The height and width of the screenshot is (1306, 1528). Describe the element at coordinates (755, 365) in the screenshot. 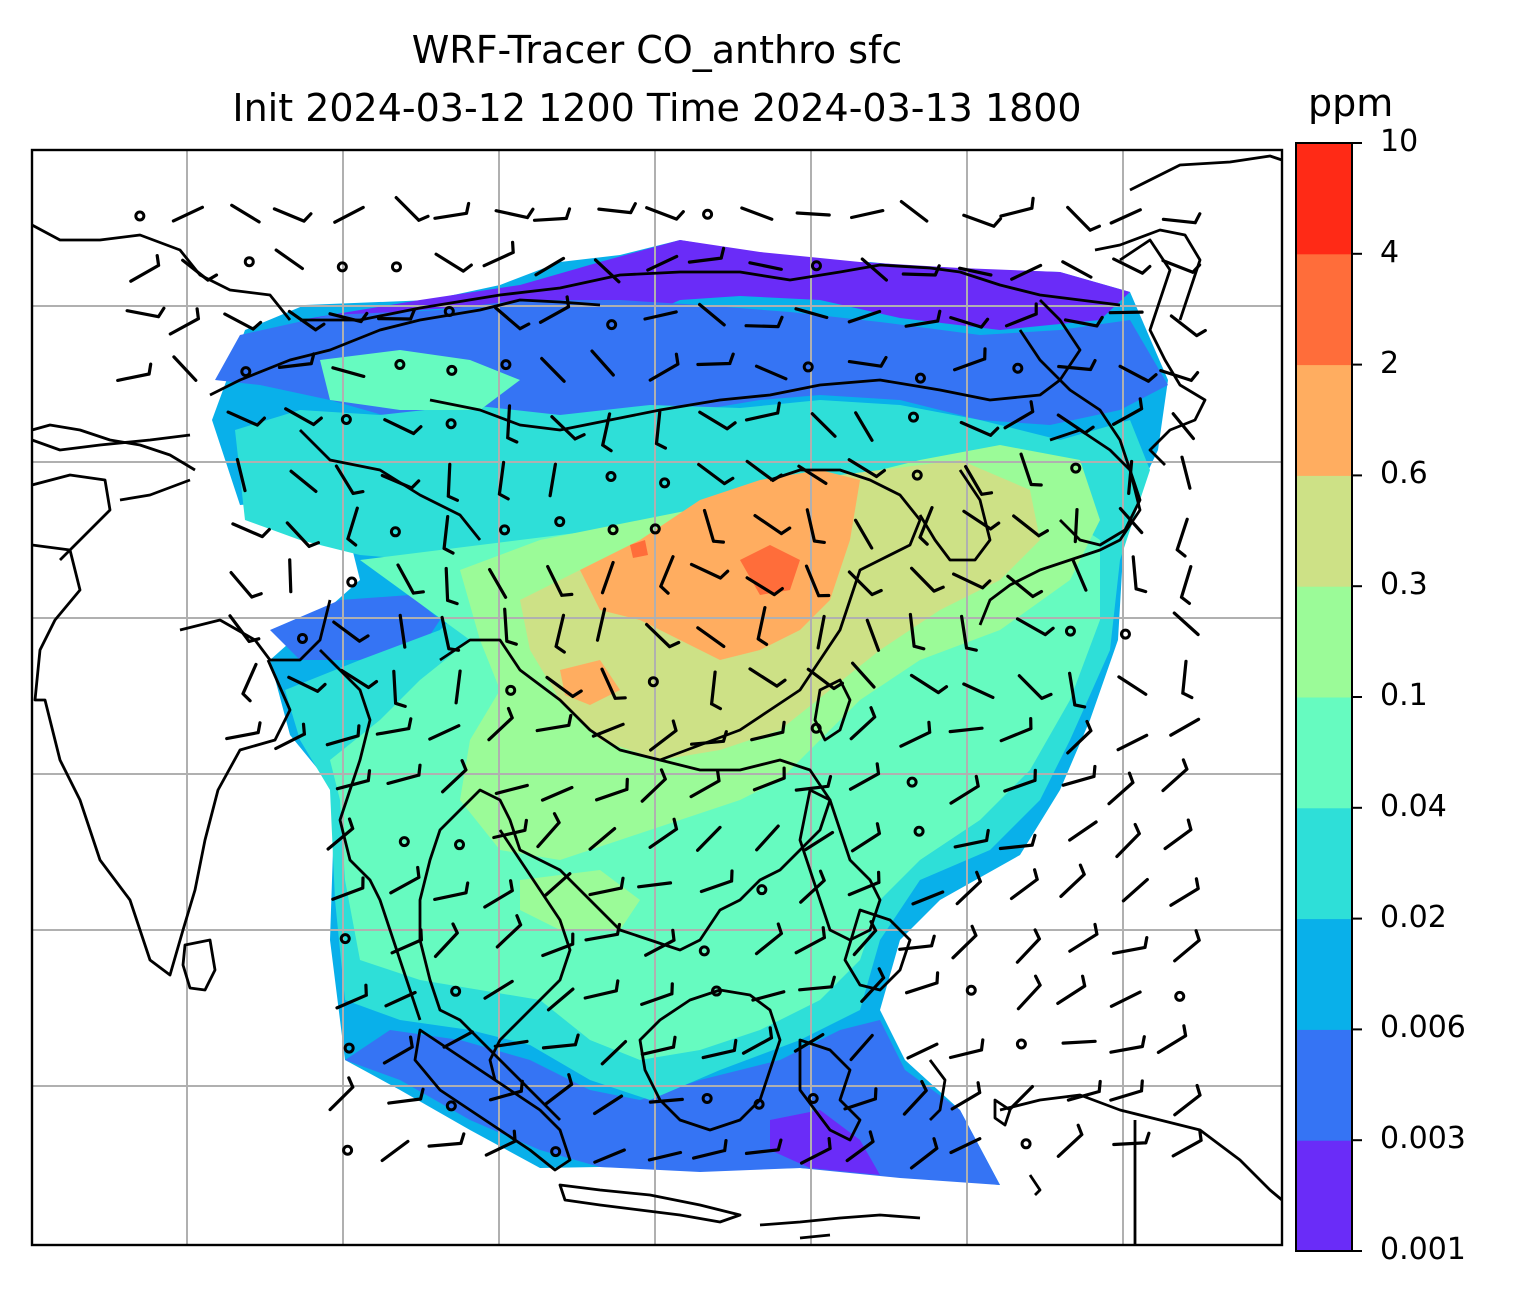

I see `border-mongolia-south` at that location.